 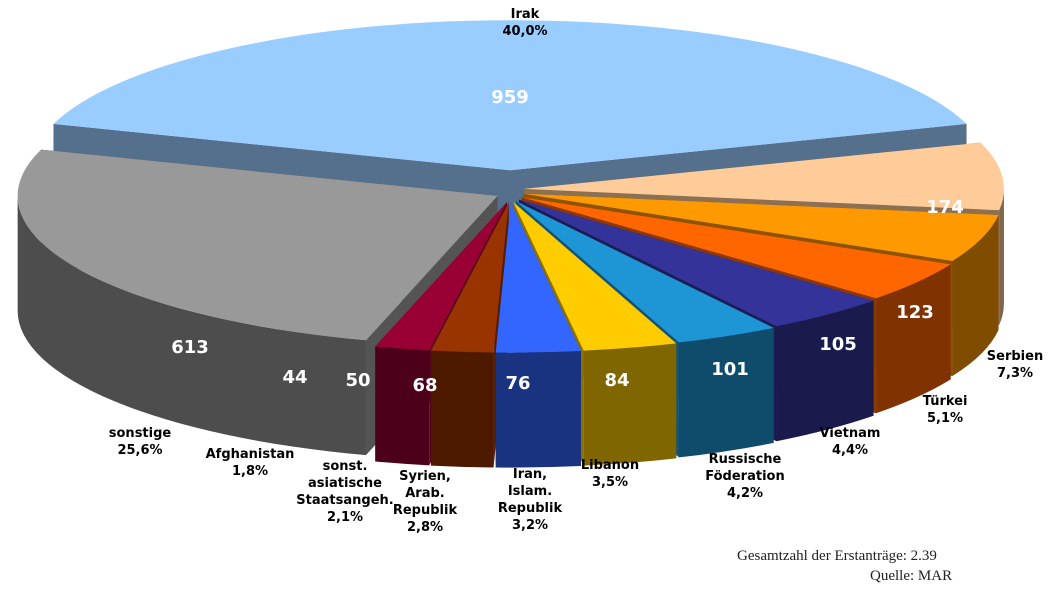 What do you see at coordinates (850, 433) in the screenshot?
I see `category-label: Vietnam` at bounding box center [850, 433].